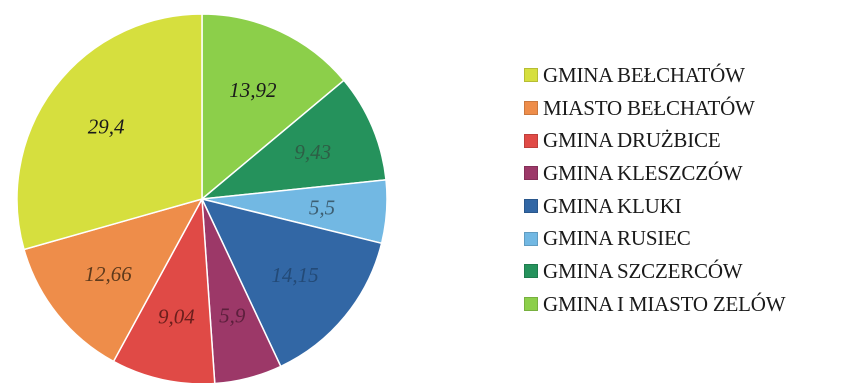 This screenshot has width=853, height=383. I want to click on slice-value-label: 5,5, so click(322, 207).